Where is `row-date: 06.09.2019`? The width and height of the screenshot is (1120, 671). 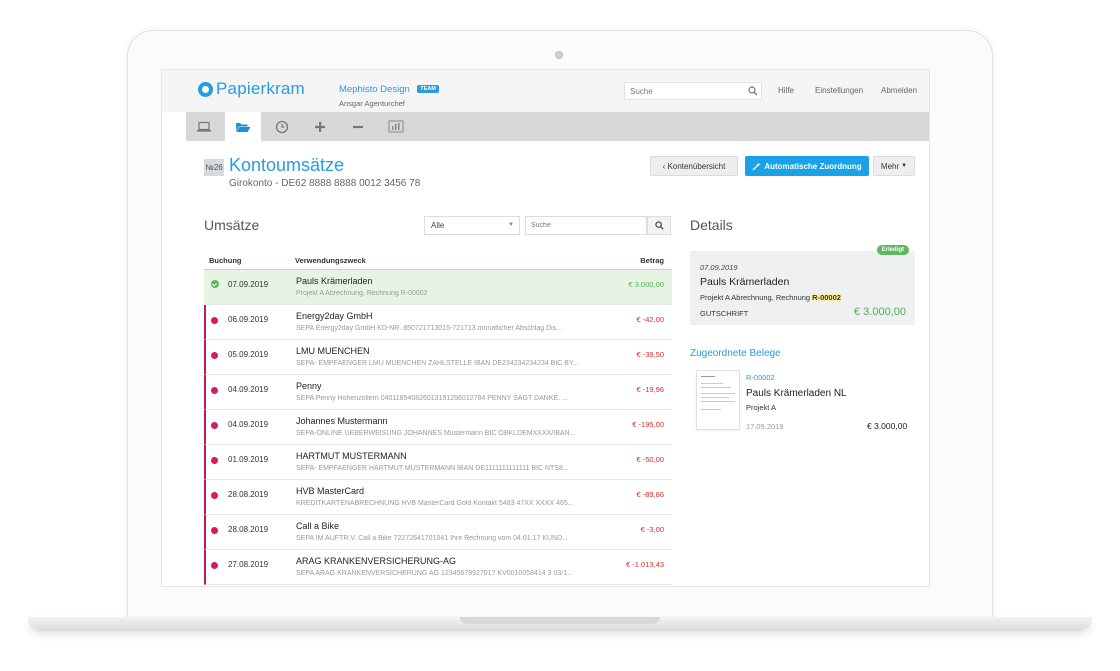 row-date: 06.09.2019 is located at coordinates (248, 319).